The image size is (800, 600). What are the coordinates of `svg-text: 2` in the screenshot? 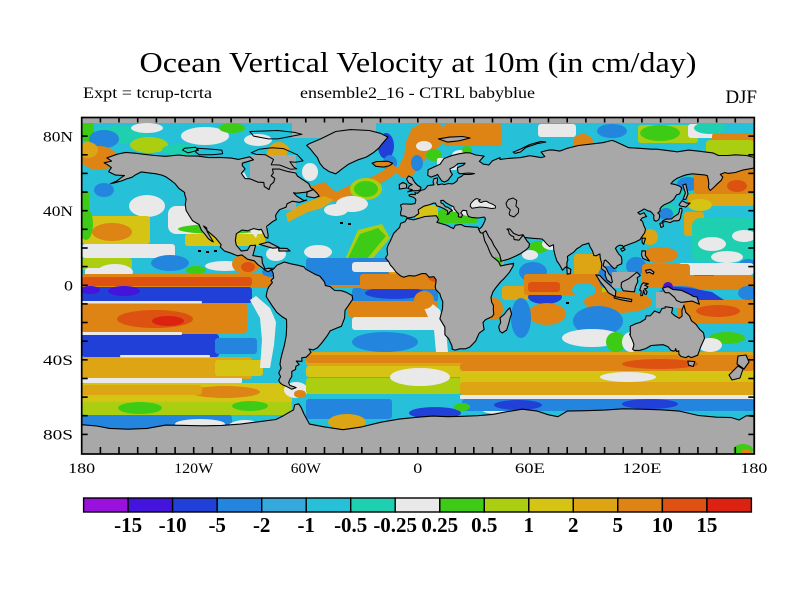 It's located at (573, 525).